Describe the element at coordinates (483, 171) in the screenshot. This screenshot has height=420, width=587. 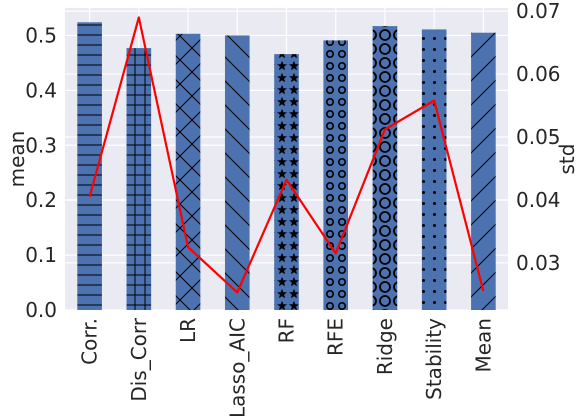
I see `bar-Mean` at that location.